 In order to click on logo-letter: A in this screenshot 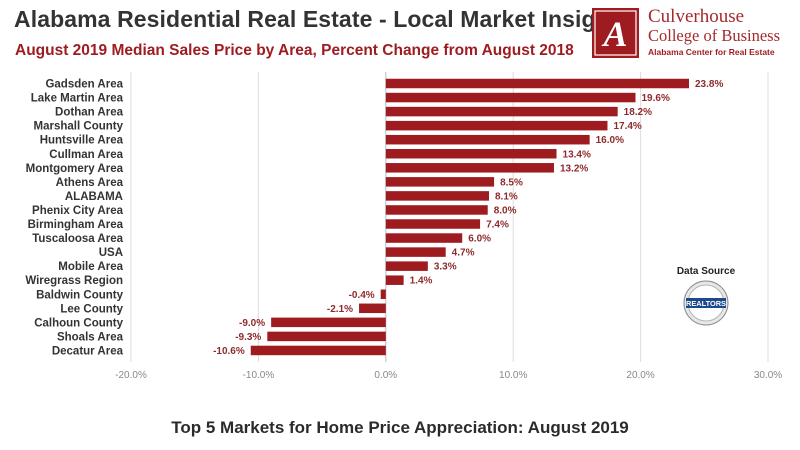, I will do `click(614, 34)`.